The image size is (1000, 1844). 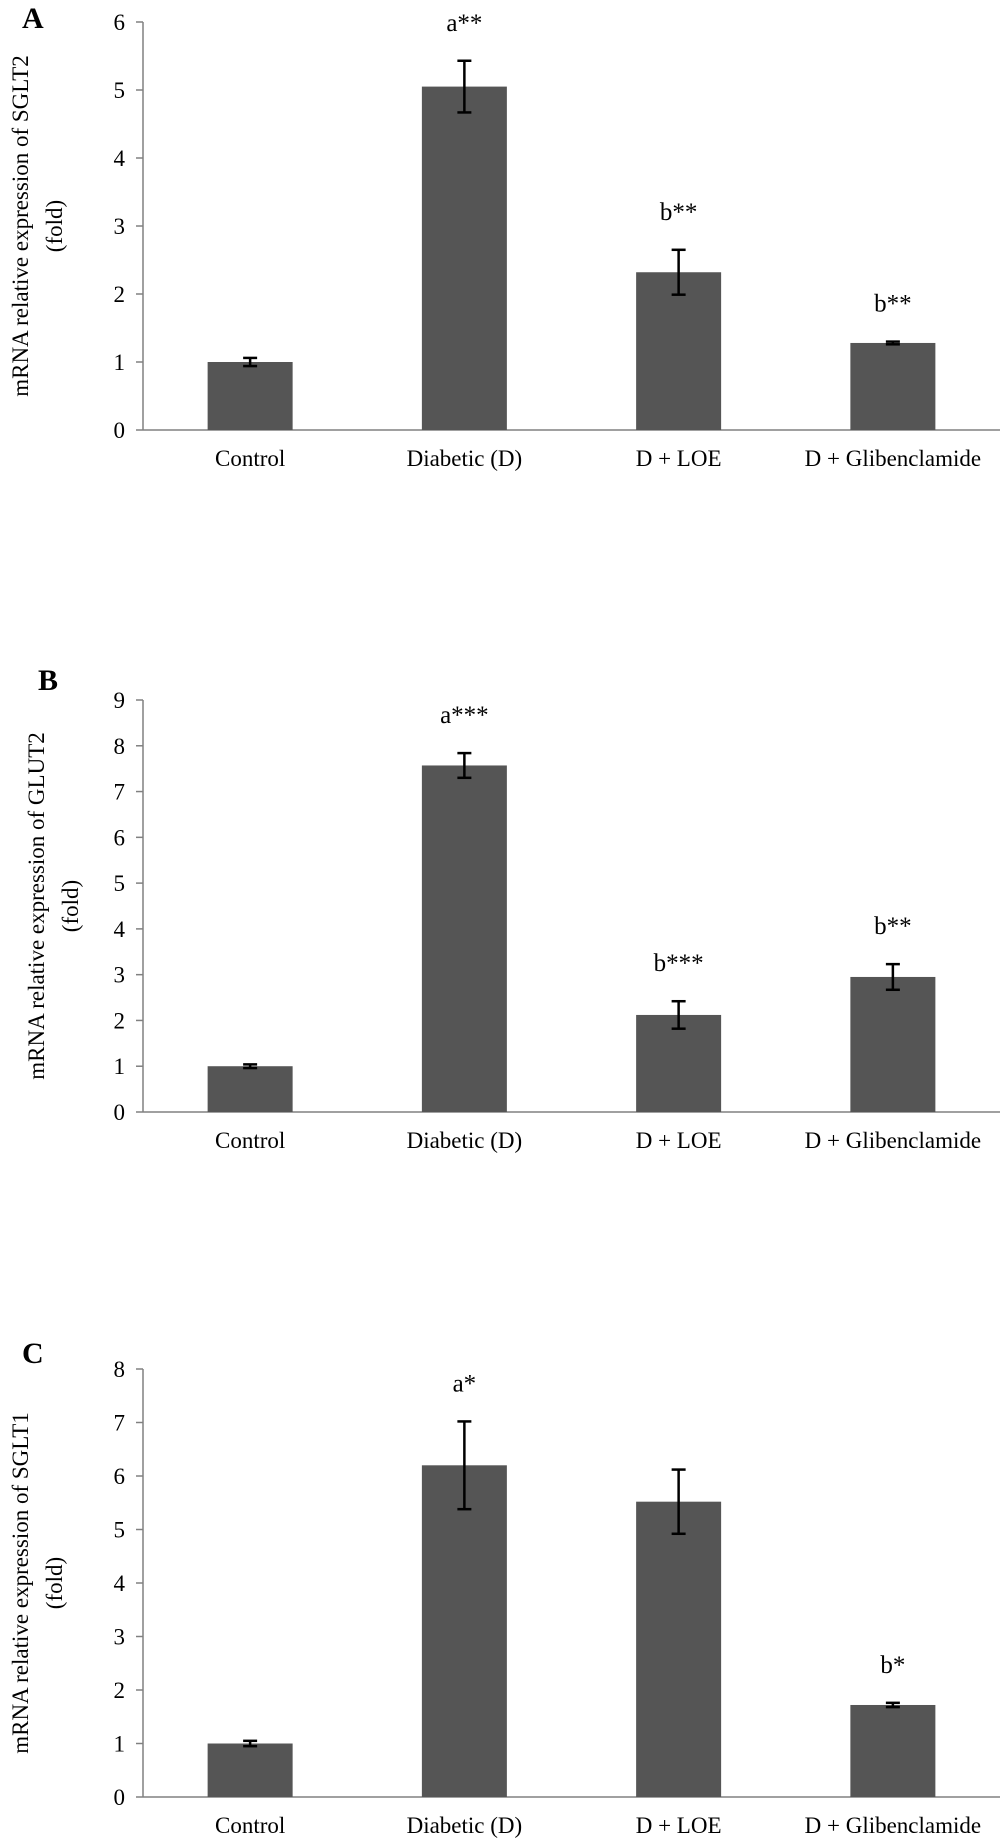 What do you see at coordinates (120, 700) in the screenshot?
I see `y-tick-label: 9` at bounding box center [120, 700].